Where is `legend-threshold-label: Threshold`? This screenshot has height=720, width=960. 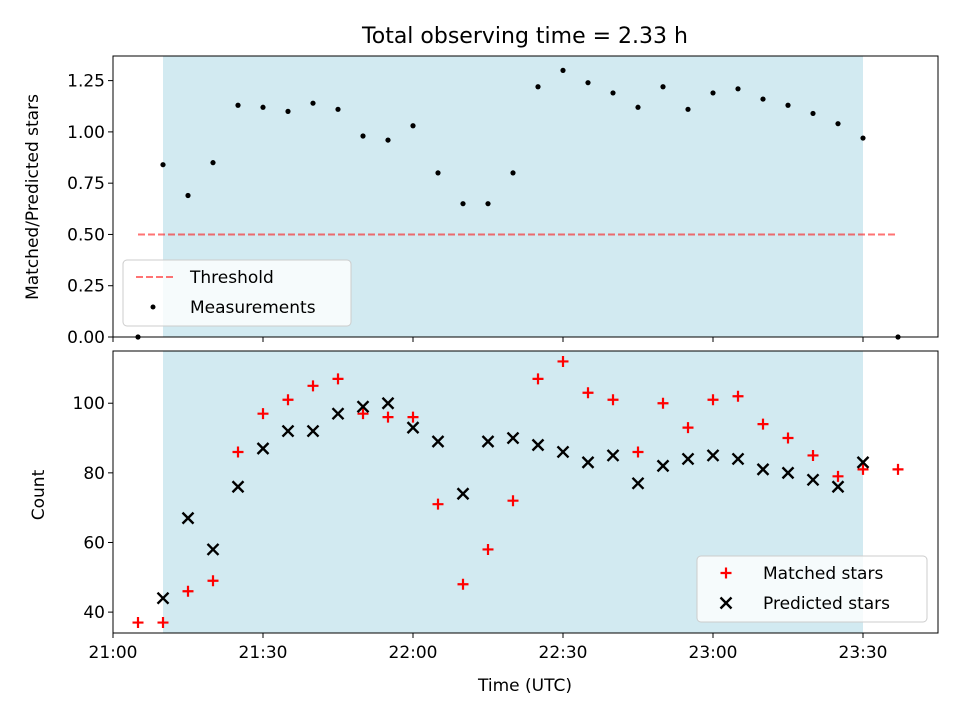 legend-threshold-label: Threshold is located at coordinates (231, 278).